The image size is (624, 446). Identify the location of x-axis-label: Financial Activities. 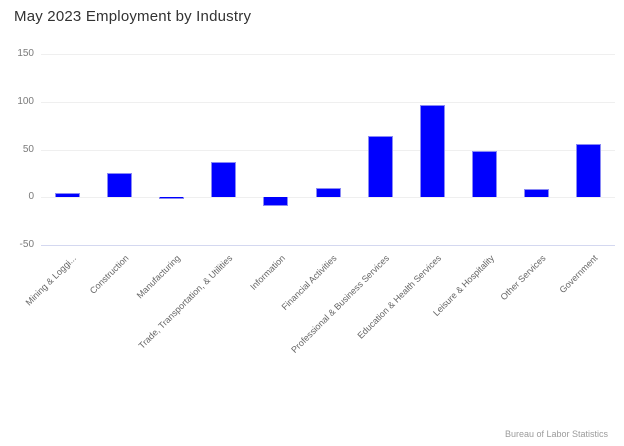
(310, 283).